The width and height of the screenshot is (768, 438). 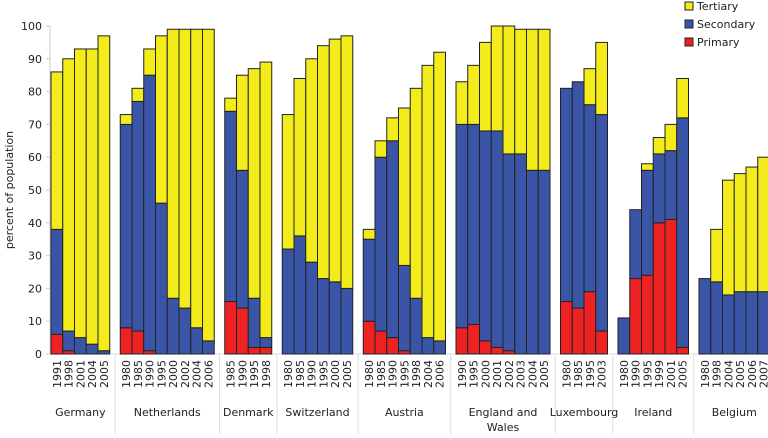 What do you see at coordinates (497, 239) in the screenshot?
I see `bar-secondary-england-and-wales-2001` at bounding box center [497, 239].